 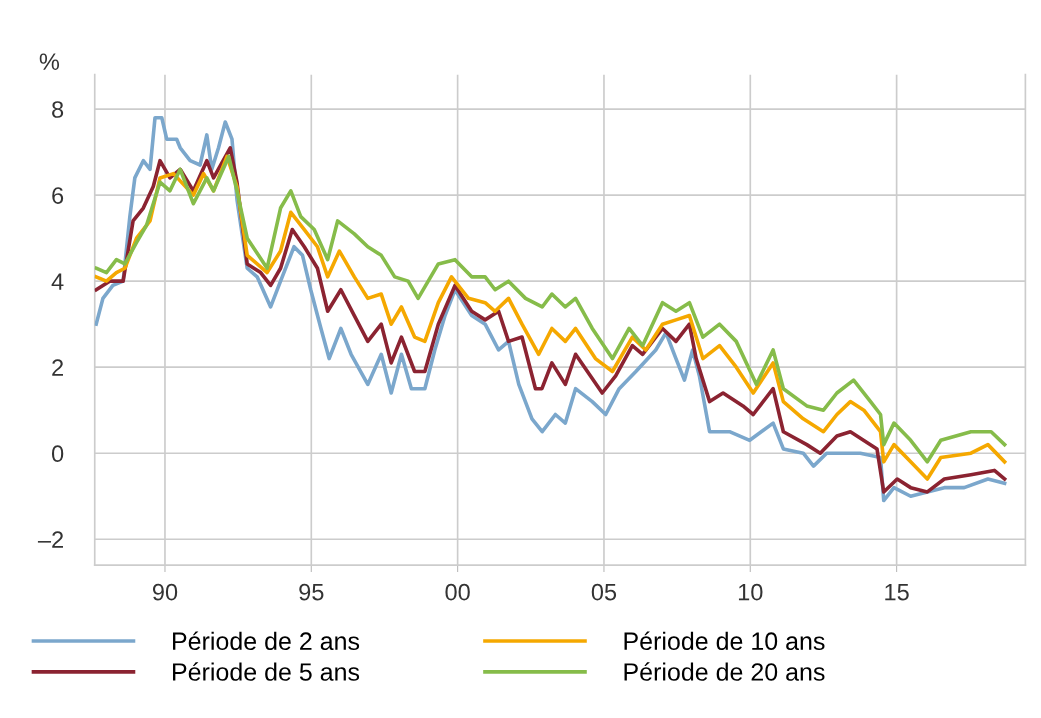 What do you see at coordinates (266, 641) in the screenshot?
I see `legend-label: Période de 2 ans` at bounding box center [266, 641].